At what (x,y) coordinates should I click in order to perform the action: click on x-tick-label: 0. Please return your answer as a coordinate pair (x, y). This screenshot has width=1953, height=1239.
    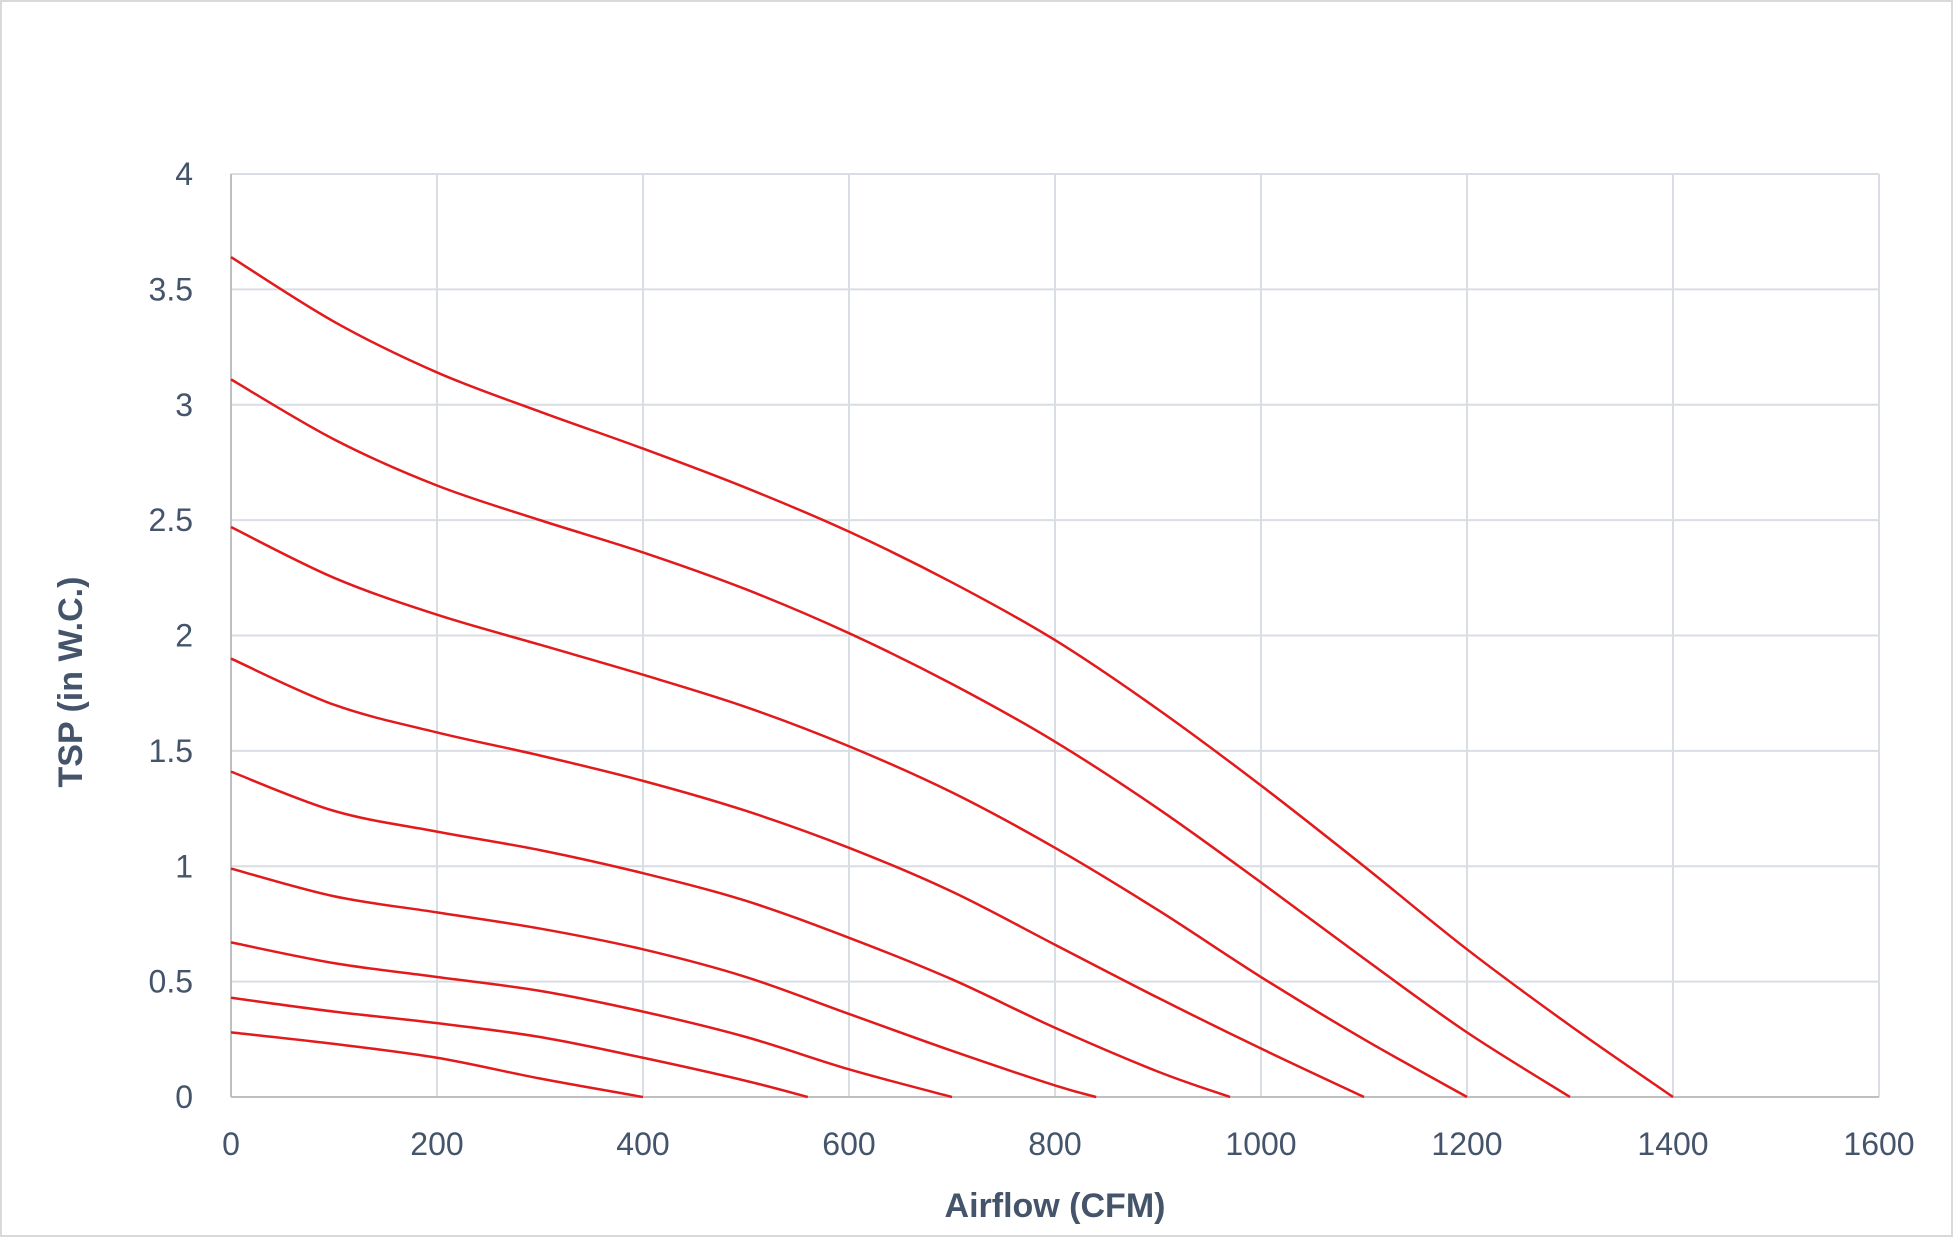
    Looking at the image, I should click on (231, 1144).